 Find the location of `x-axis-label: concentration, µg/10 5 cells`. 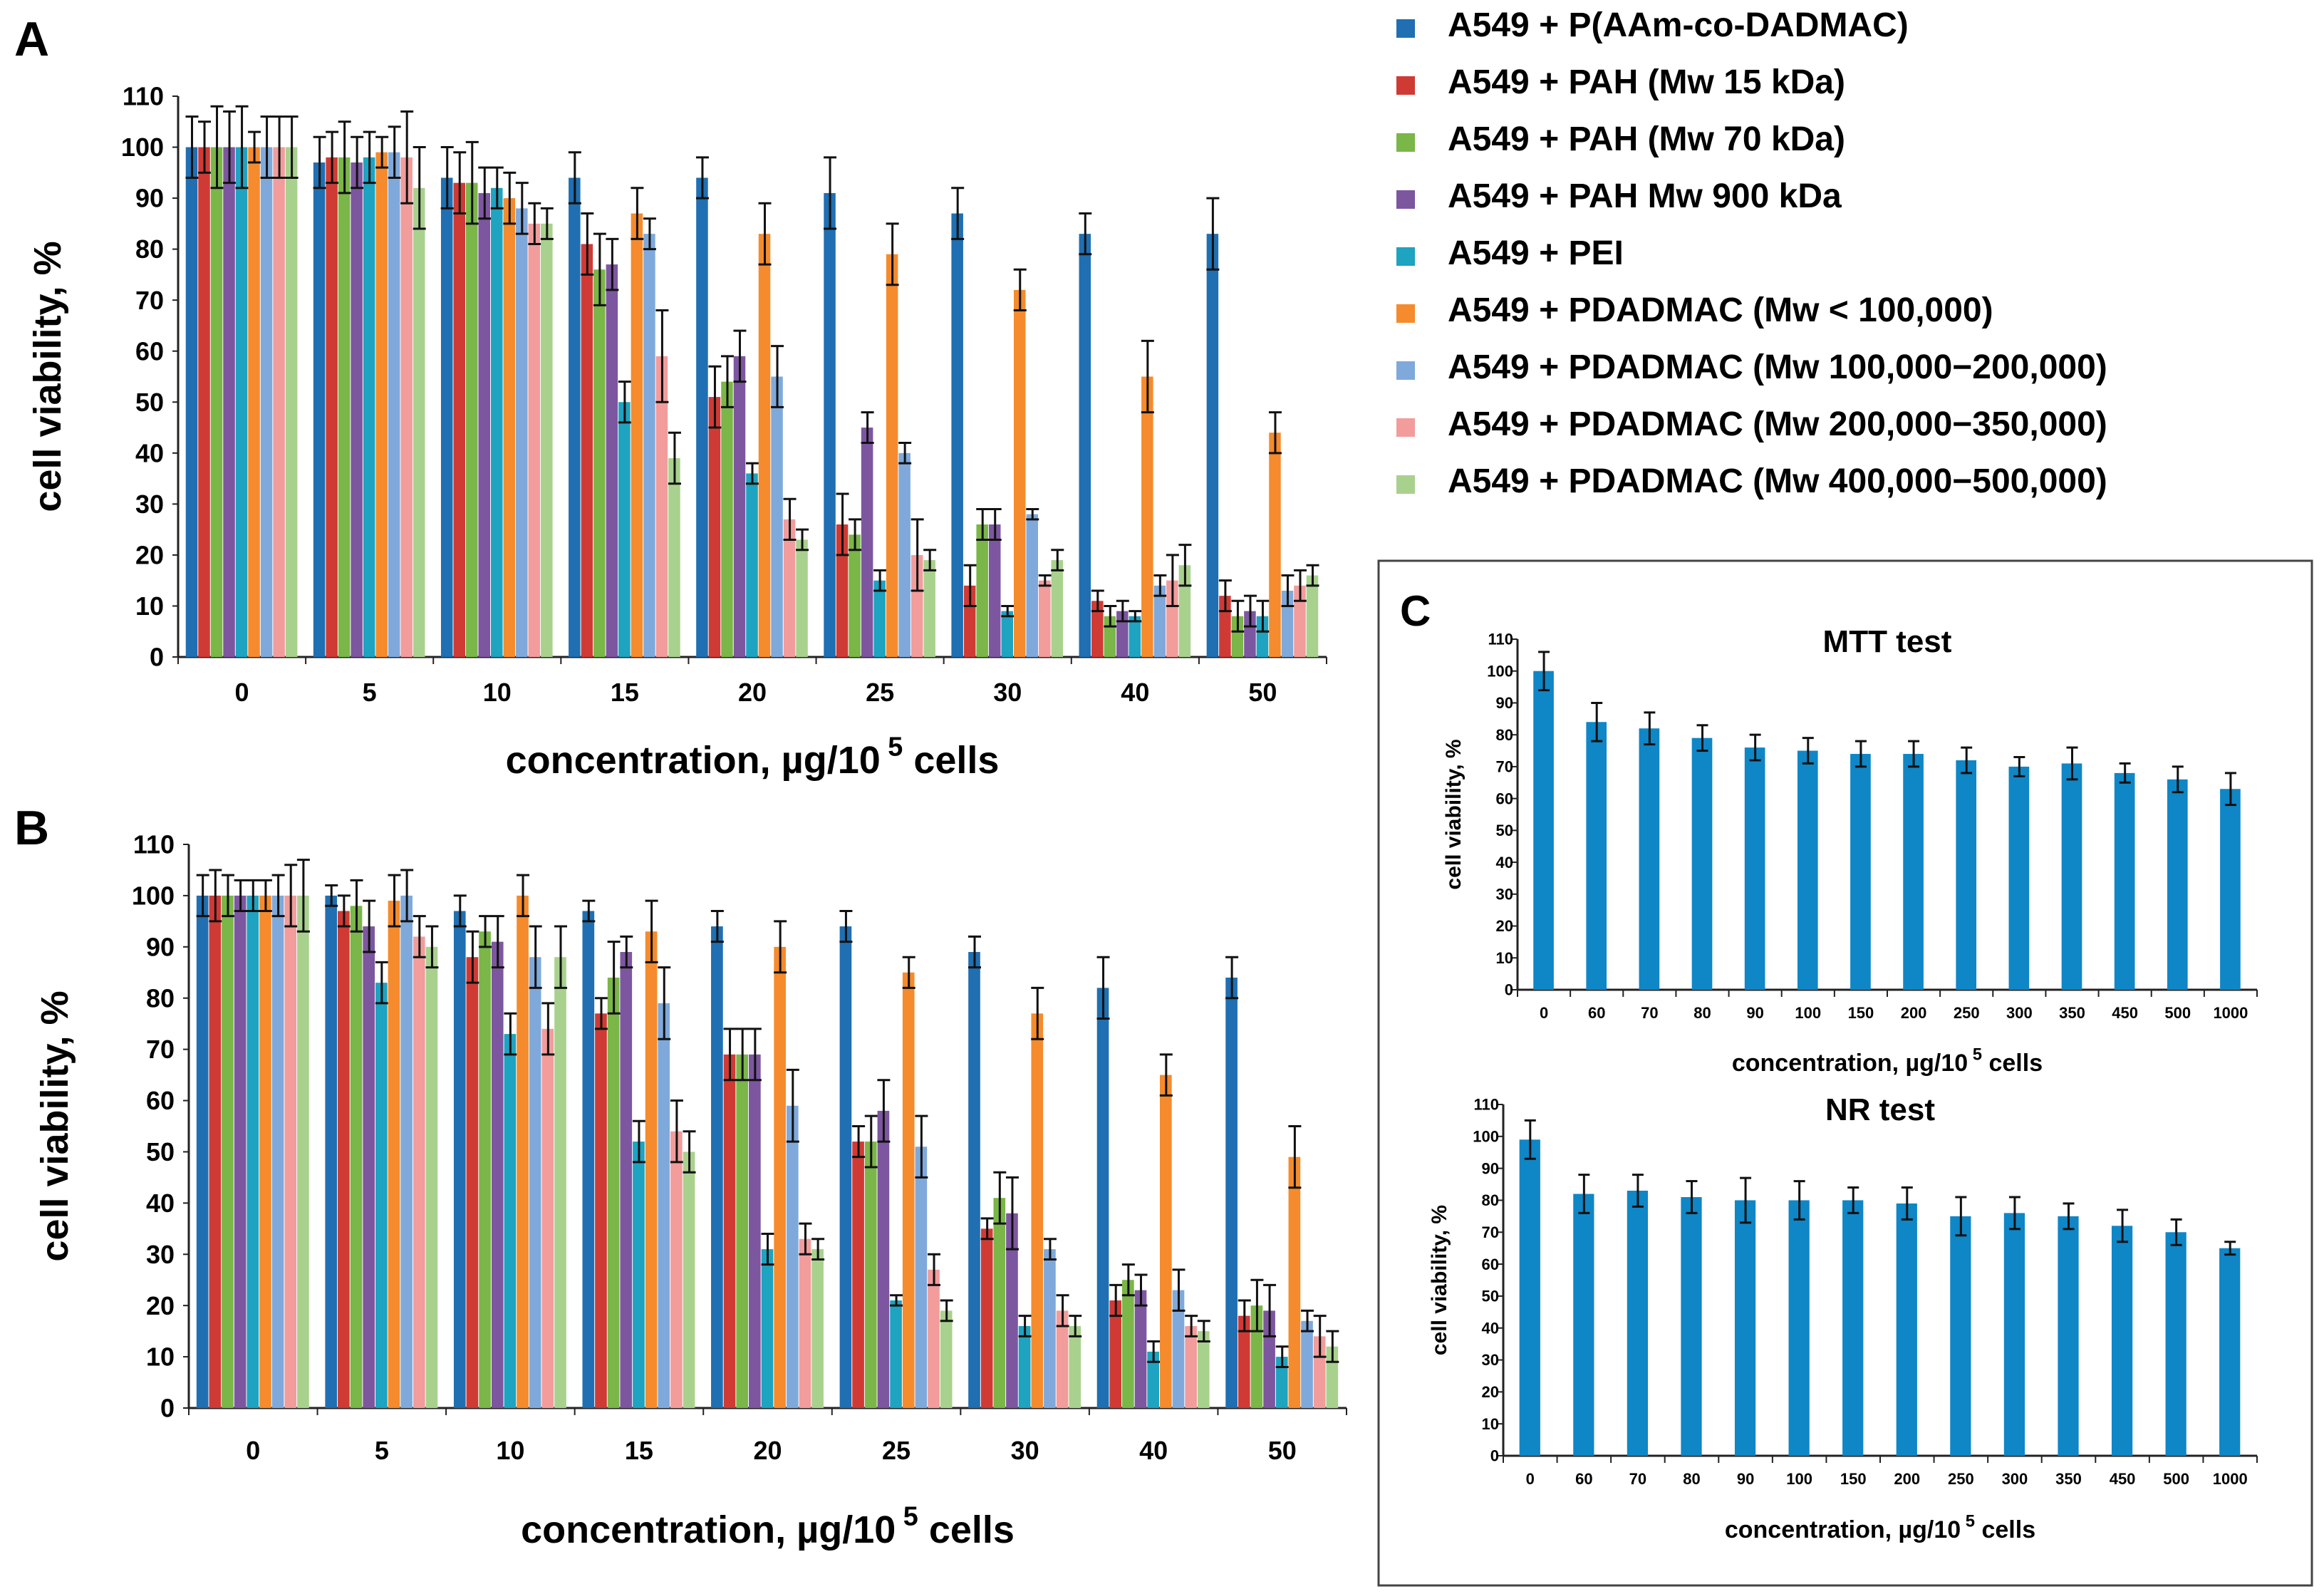

x-axis-label: concentration, µg/10 5 cells is located at coordinates (1887, 1061).